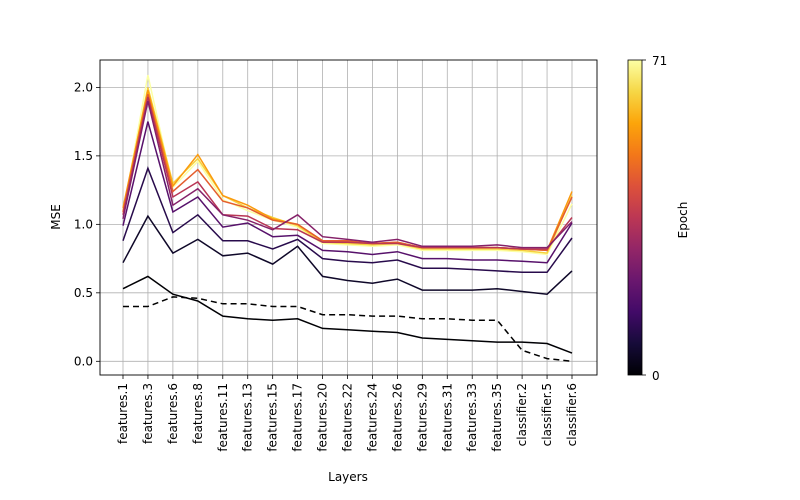 The width and height of the screenshot is (800, 500). Describe the element at coordinates (83, 224) in the screenshot. I see `y-tick-label: 1.0` at that location.